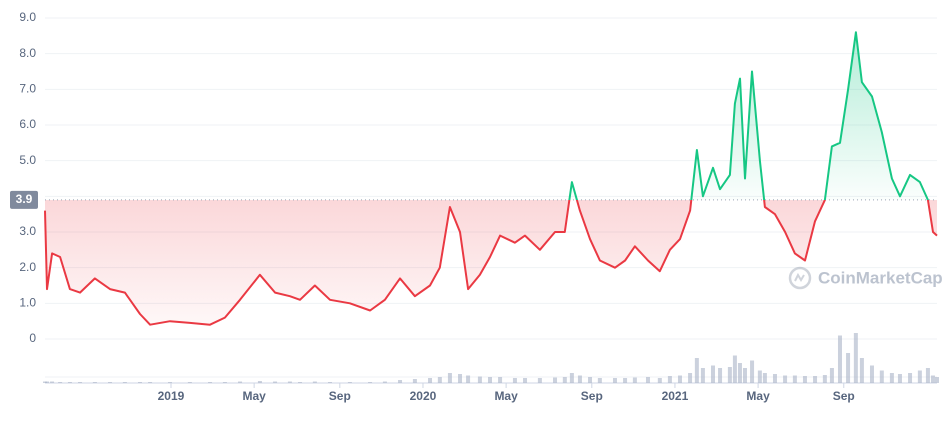  Describe the element at coordinates (27, 124) in the screenshot. I see `y-tick-label: 6.0` at that location.